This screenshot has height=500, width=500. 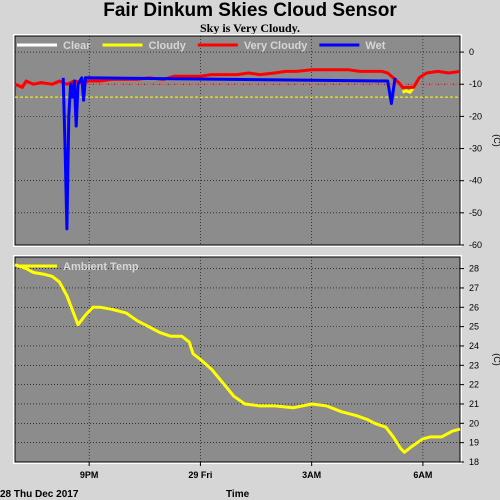 What do you see at coordinates (475, 149) in the screenshot?
I see `y-tick-label: -30` at bounding box center [475, 149].